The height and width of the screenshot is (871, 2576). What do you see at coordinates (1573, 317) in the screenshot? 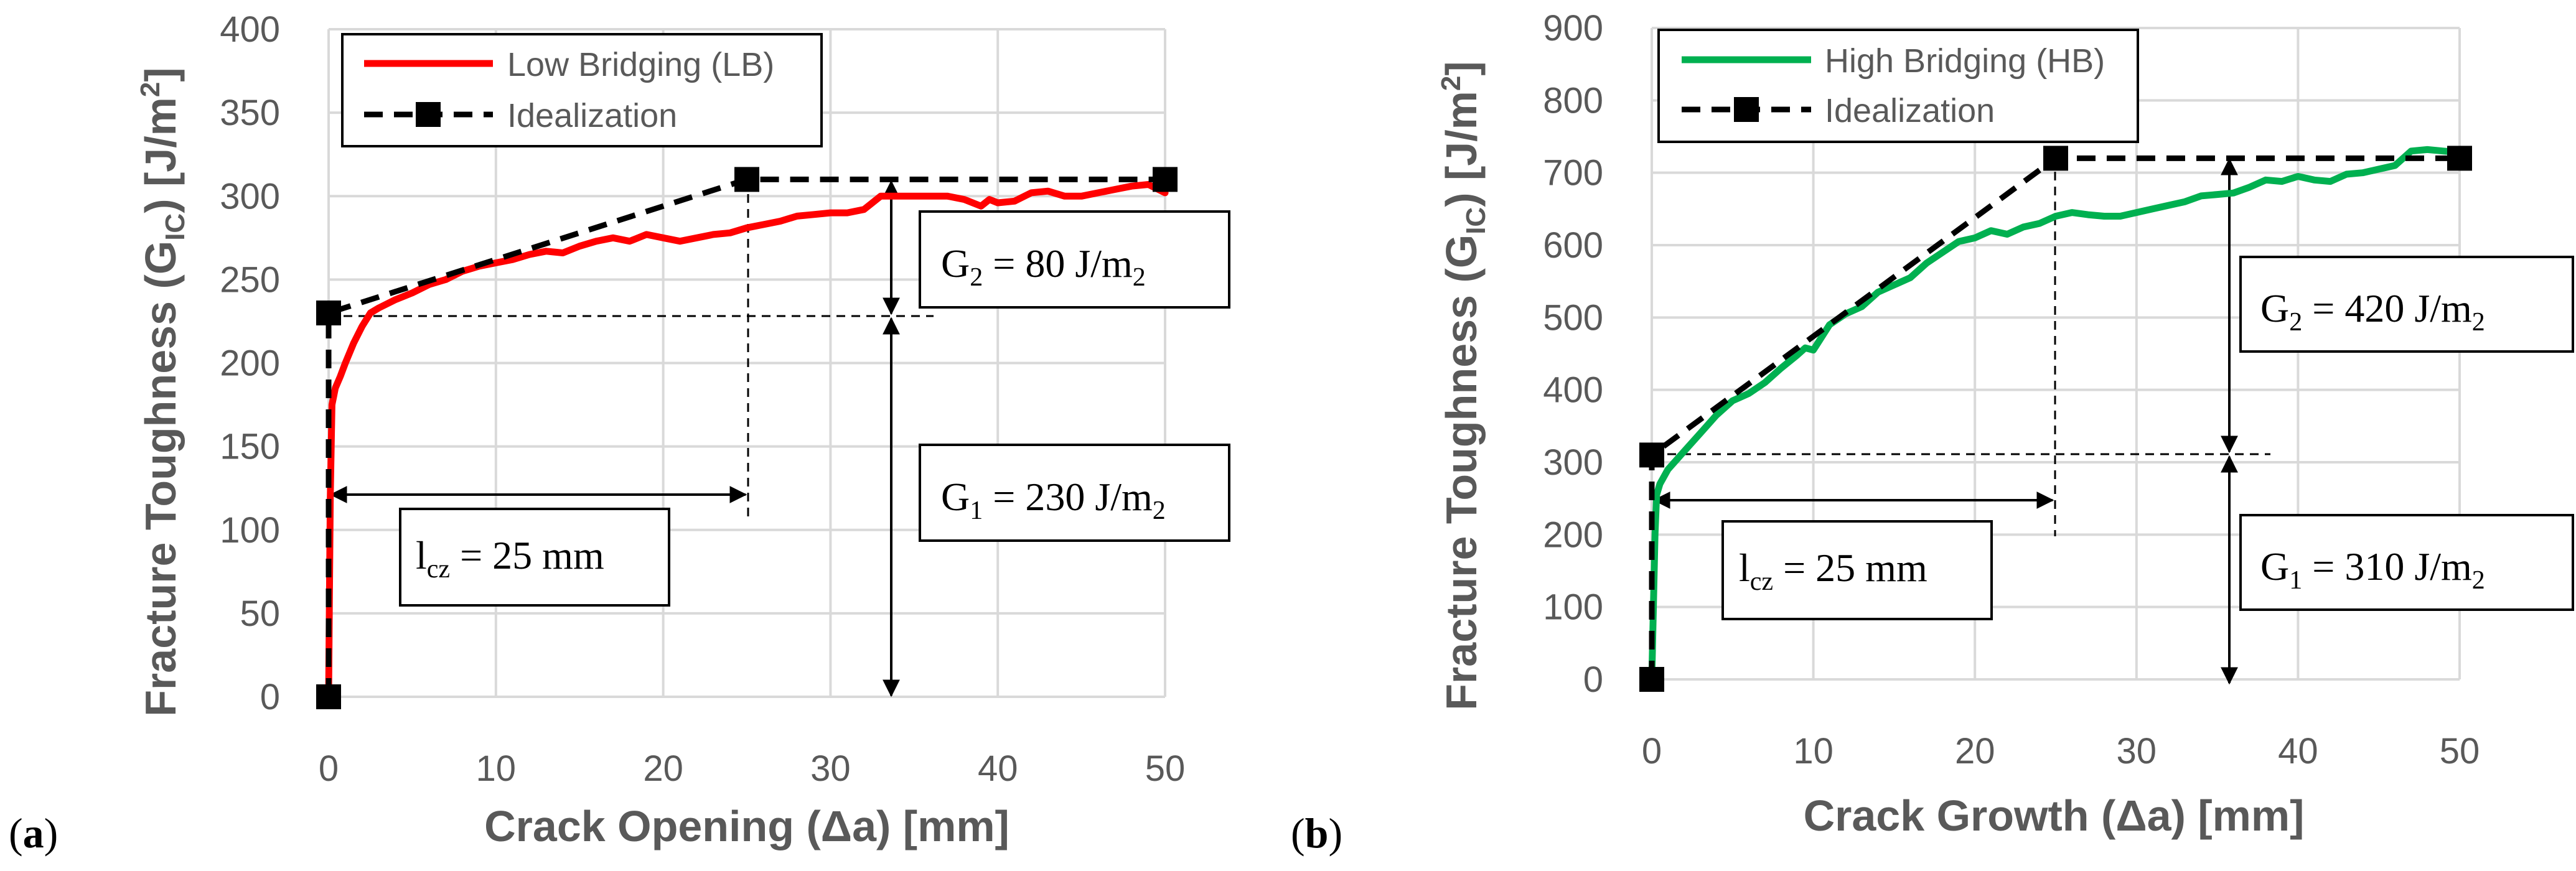
I see `y-tick-label: 500` at bounding box center [1573, 317].